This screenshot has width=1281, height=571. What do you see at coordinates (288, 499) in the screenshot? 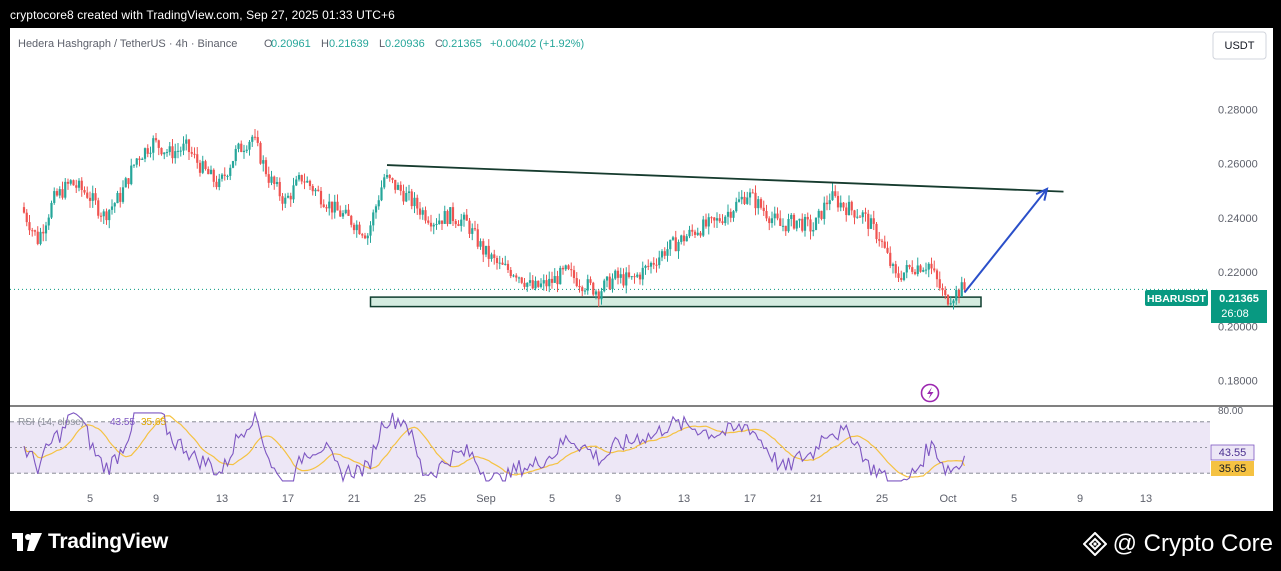
I see `x-tick-label: 17` at bounding box center [288, 499].